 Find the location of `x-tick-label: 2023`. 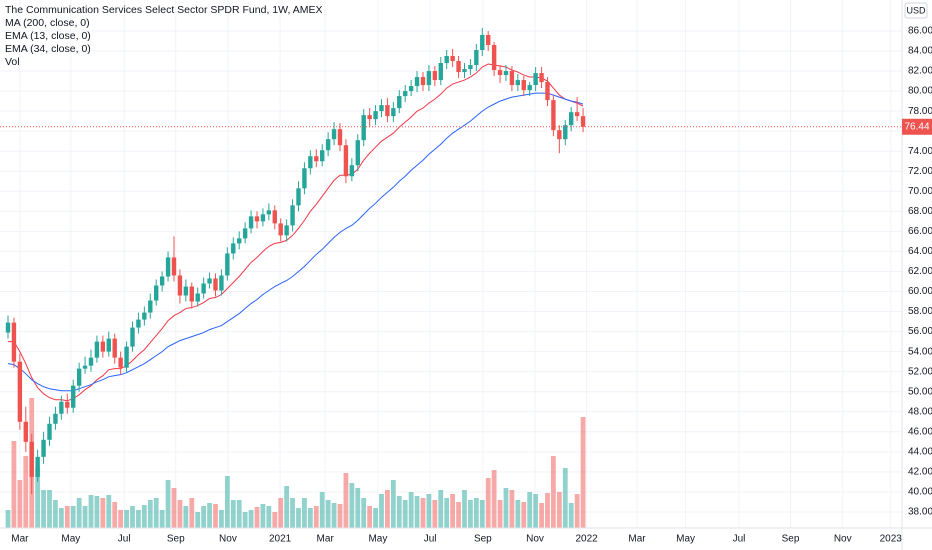

x-tick-label: 2023 is located at coordinates (891, 539).